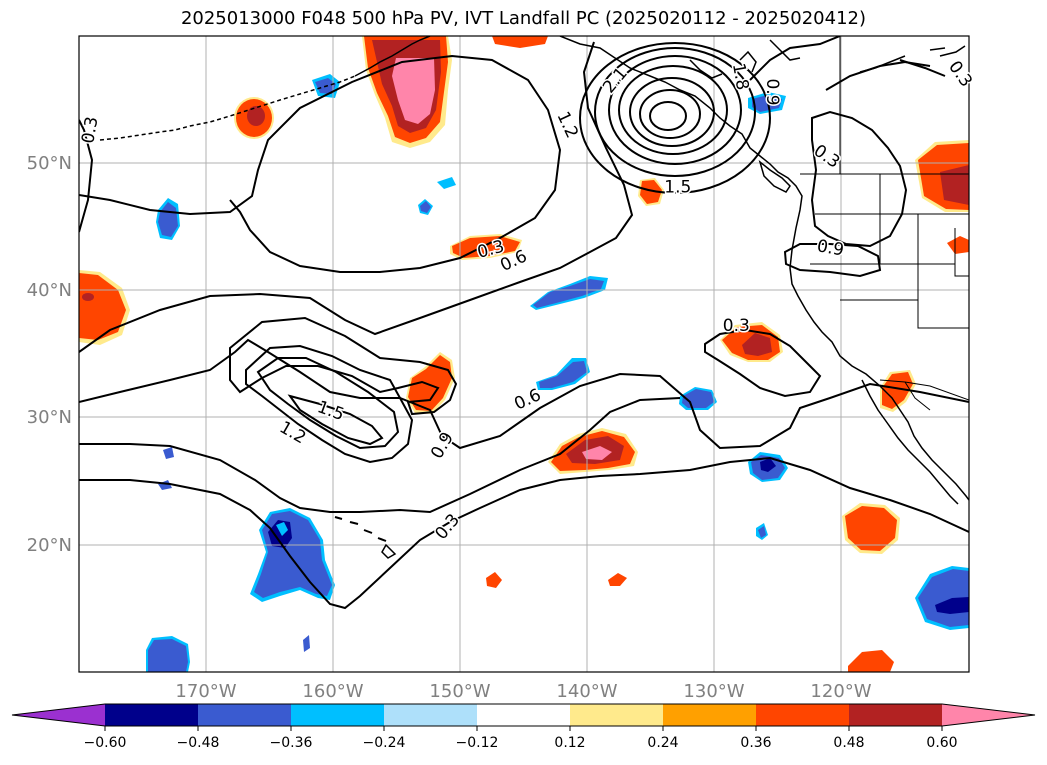 The height and width of the screenshot is (765, 1047). What do you see at coordinates (49, 354) in the screenshot?
I see `latitude-labels: 50°N 40°N 30°N 20°N` at bounding box center [49, 354].